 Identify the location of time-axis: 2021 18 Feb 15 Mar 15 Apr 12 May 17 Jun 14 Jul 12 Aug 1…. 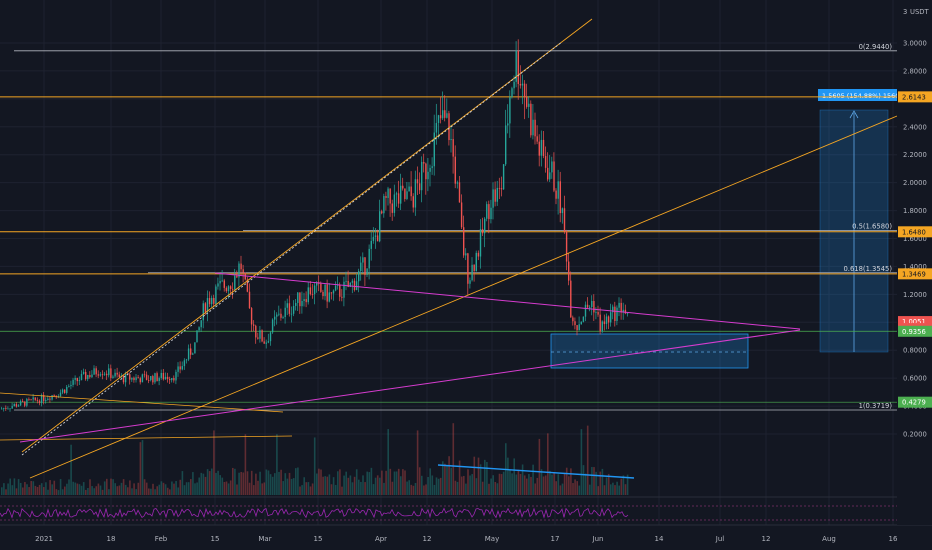
(466, 539).